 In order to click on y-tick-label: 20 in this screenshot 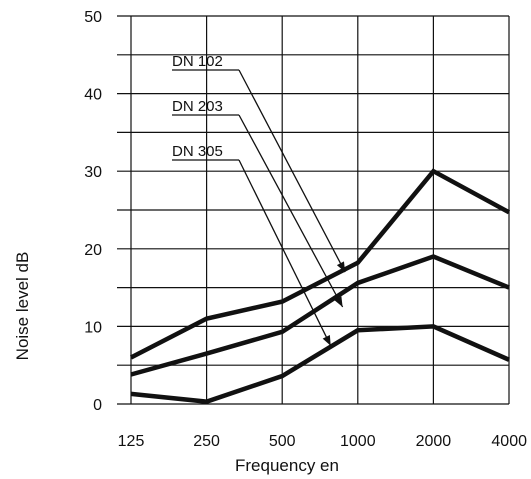, I will do `click(93, 250)`.